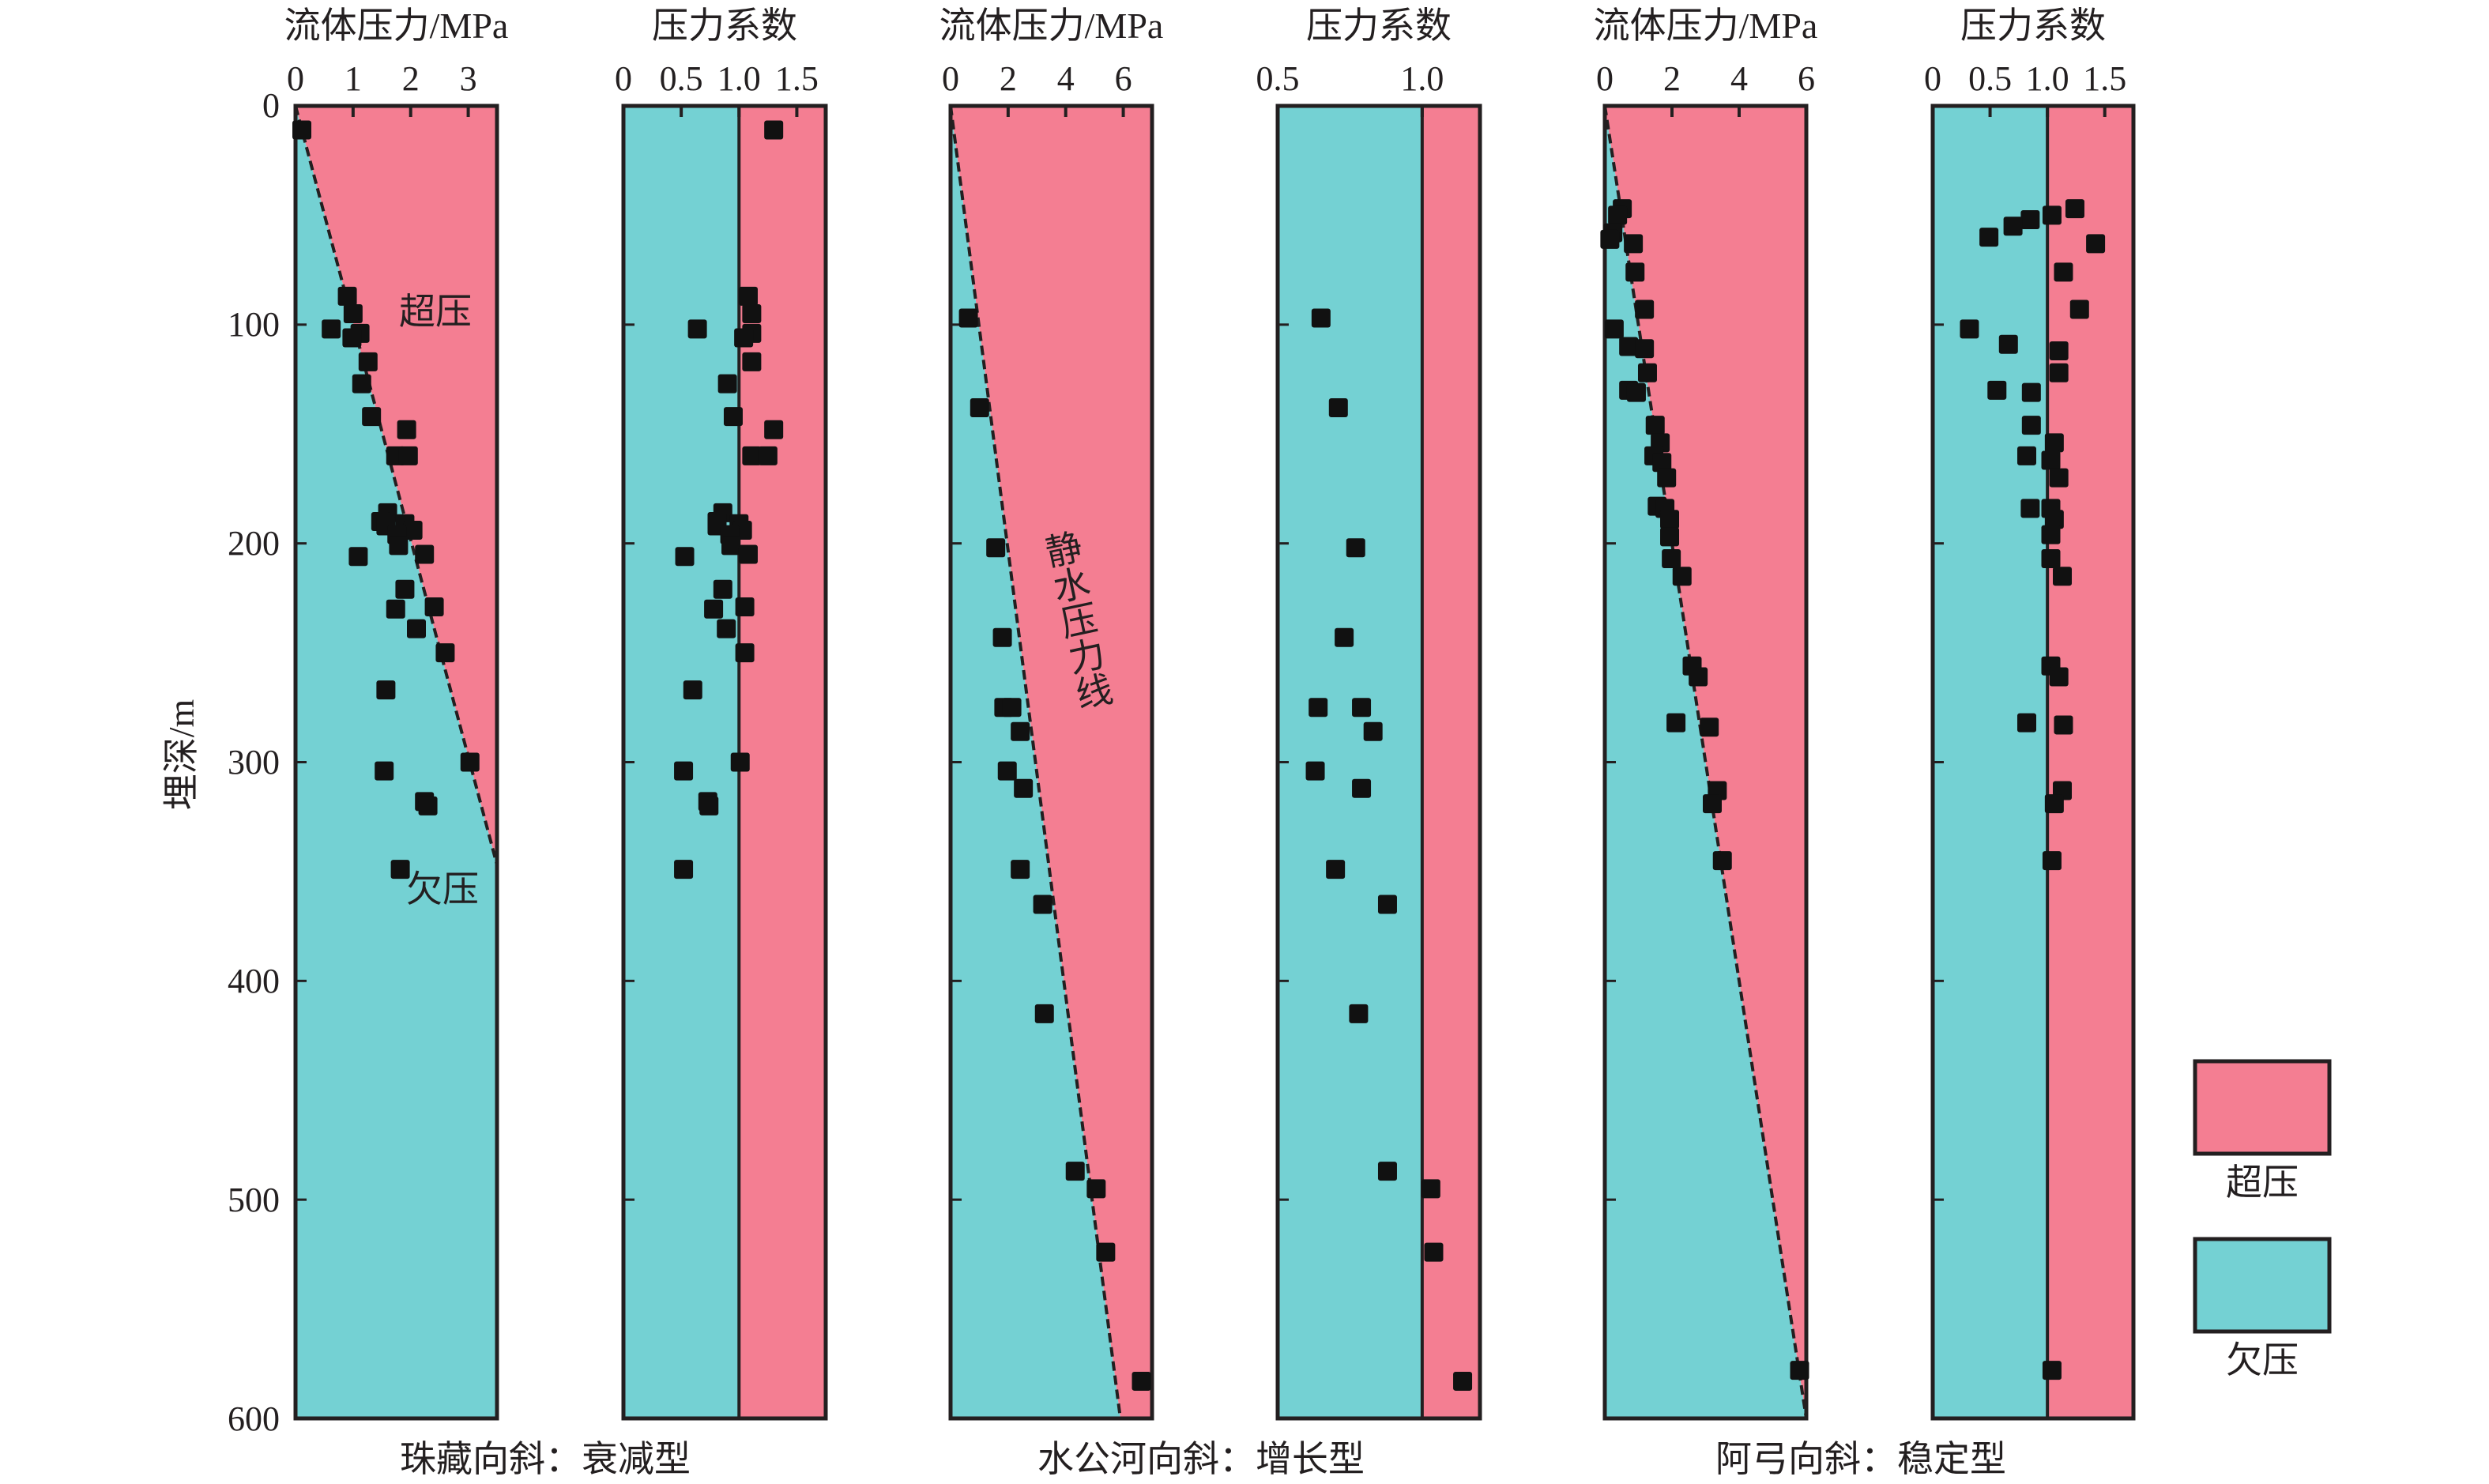  What do you see at coordinates (469, 78) in the screenshot?
I see `x-tick-label: 3` at bounding box center [469, 78].